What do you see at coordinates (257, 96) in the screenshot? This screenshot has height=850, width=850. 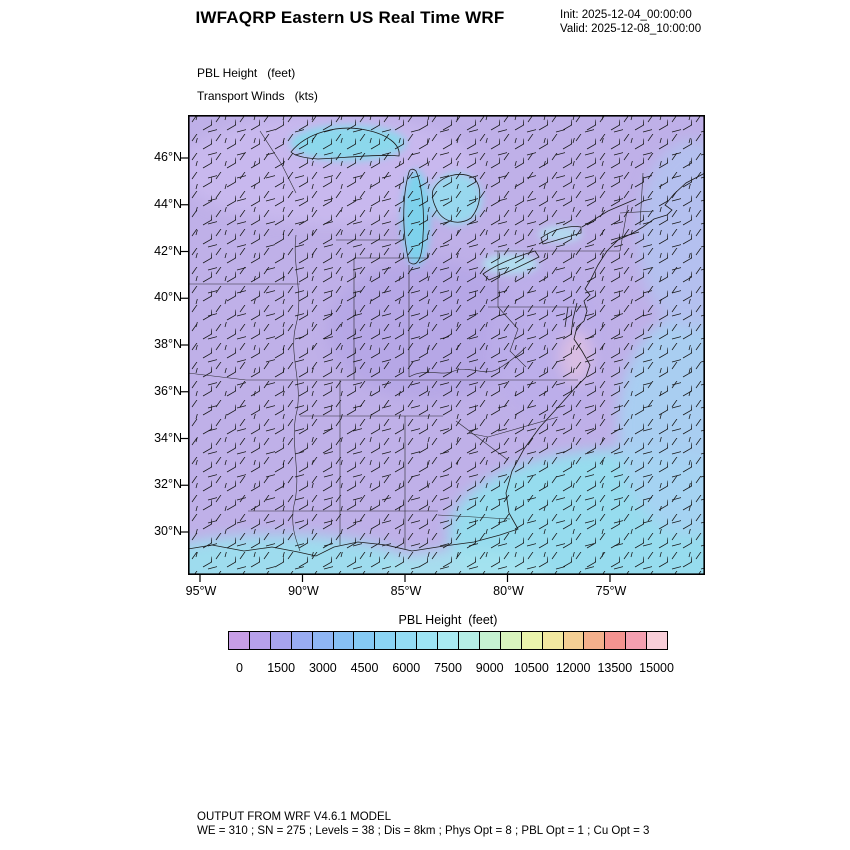 I see `overlay-variable-label: Transport Winds (kts)` at bounding box center [257, 96].